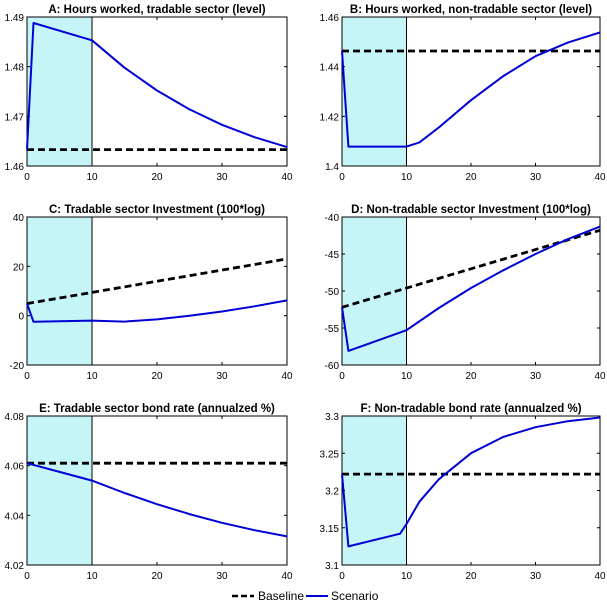 This screenshot has height=605, width=607. Describe the element at coordinates (19, 267) in the screenshot. I see `y-tick-label: 20` at that location.